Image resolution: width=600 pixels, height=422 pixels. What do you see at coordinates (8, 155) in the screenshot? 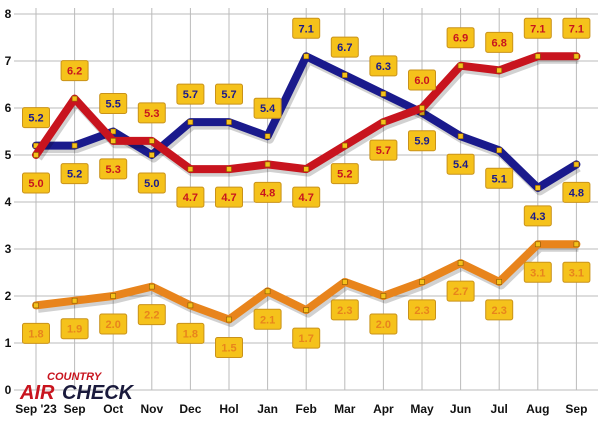
I see `y-tick-label: 5` at bounding box center [8, 155].